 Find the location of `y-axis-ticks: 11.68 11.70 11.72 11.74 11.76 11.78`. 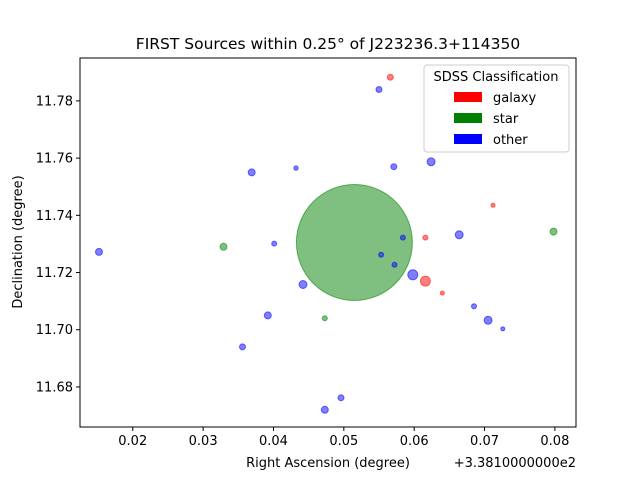

y-axis-ticks: 11.68 11.70 11.72 11.74 11.76 11.78 is located at coordinates (58, 244).